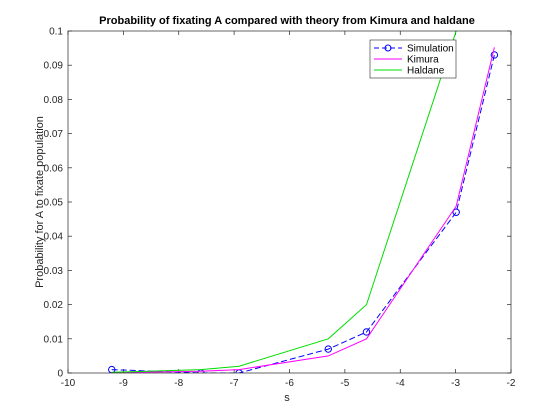  I want to click on x-tick-label: -10, so click(68, 383).